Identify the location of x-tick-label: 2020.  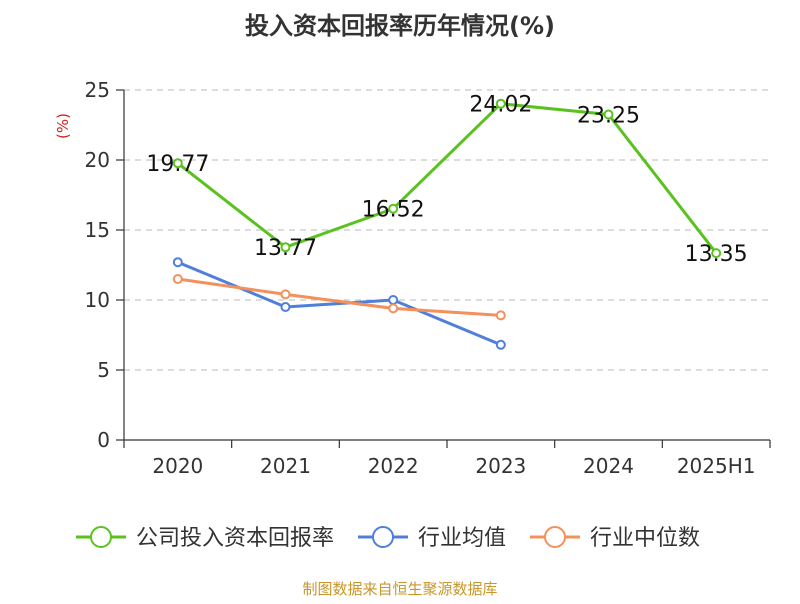
(177, 466).